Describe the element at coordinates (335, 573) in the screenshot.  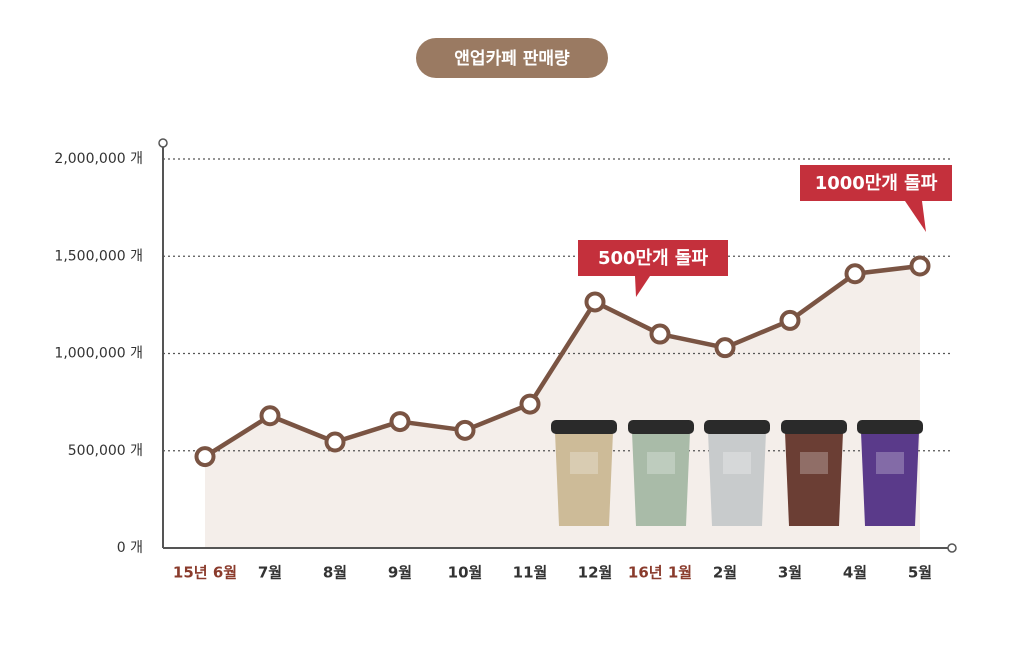
I see `x-tick-label: 8월` at that location.